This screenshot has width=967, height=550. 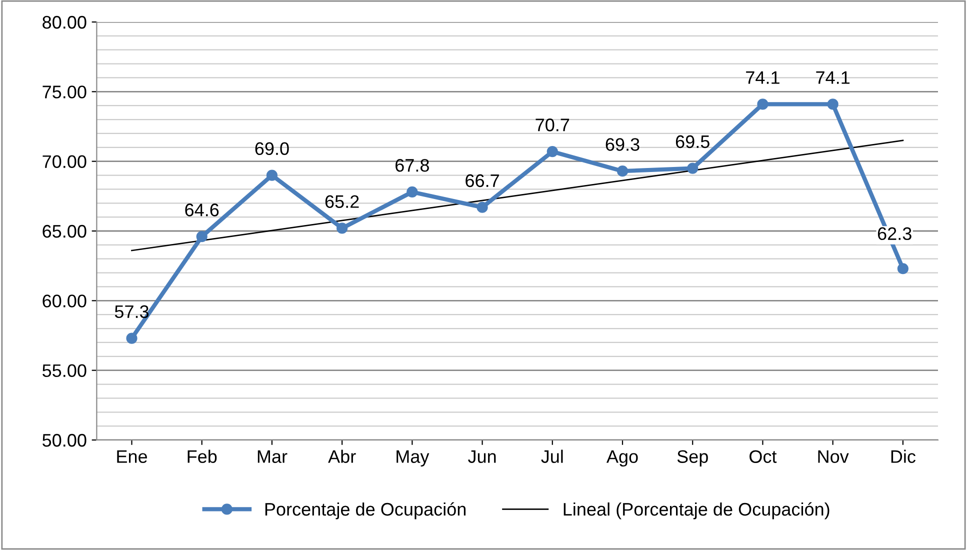 What do you see at coordinates (482, 181) in the screenshot?
I see `data-label: 66.7` at bounding box center [482, 181].